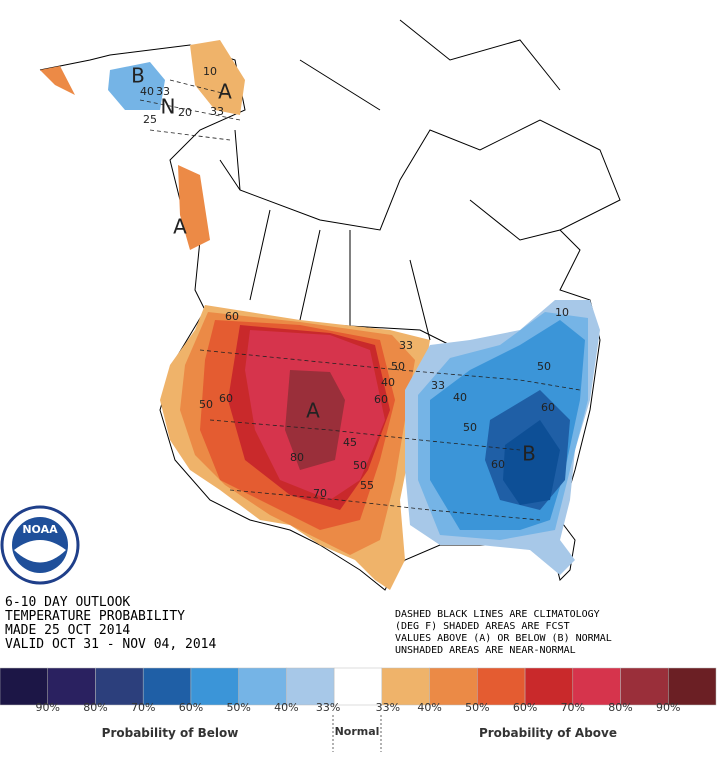 This screenshot has width=723, height=757. Describe the element at coordinates (150, 119) in the screenshot. I see `contour-label: 25` at that location.